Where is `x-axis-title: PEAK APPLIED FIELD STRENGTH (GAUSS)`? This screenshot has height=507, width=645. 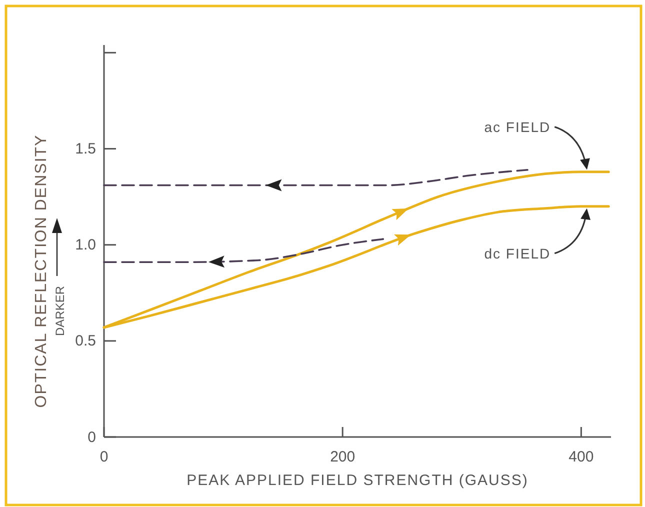 x-axis-title: PEAK APPLIED FIELD STRENGTH (GAUSS) is located at coordinates (357, 480).